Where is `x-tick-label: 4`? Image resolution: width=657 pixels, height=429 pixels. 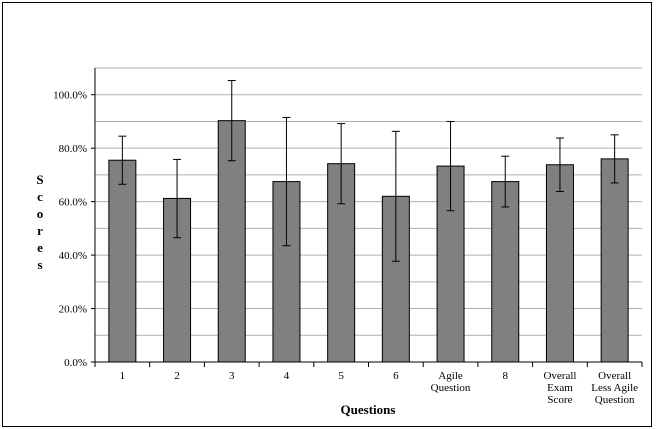 x-tick-label: 4 is located at coordinates (287, 376).